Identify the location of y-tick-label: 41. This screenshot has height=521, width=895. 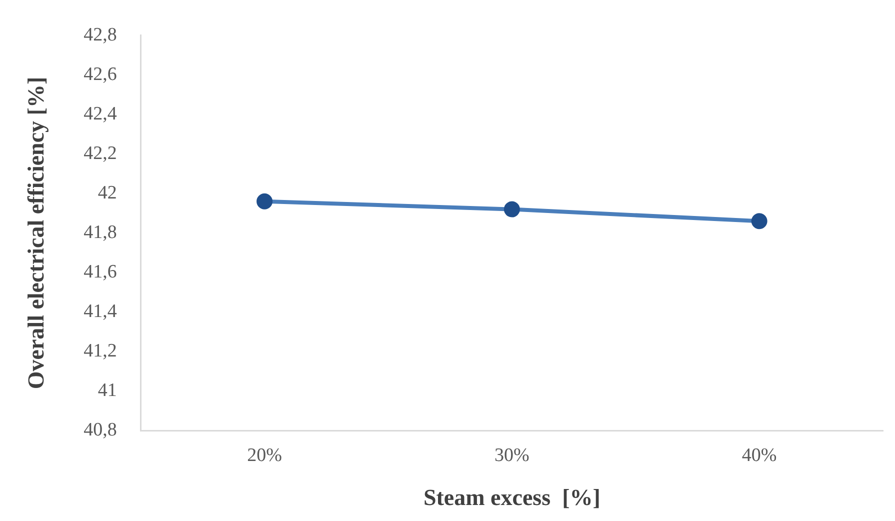
(107, 391).